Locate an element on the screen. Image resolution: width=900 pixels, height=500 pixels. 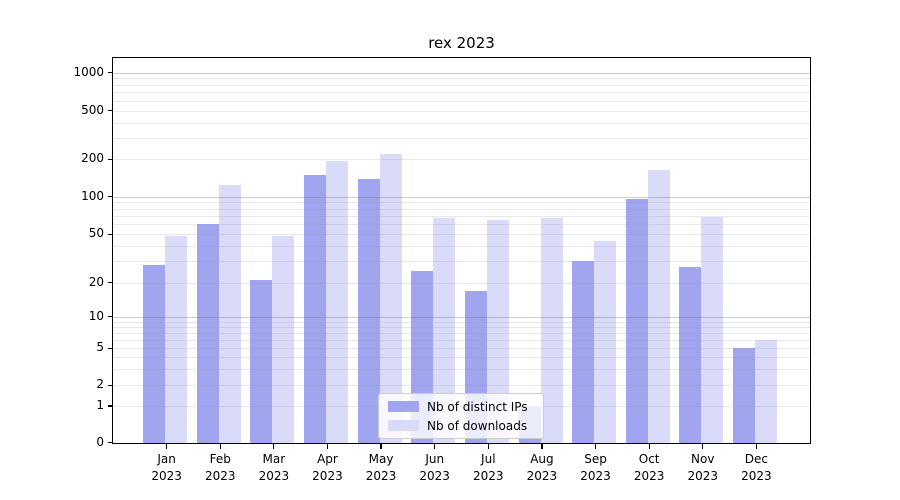
legend-item: Nb of distinct IPs is located at coordinates (465, 406).